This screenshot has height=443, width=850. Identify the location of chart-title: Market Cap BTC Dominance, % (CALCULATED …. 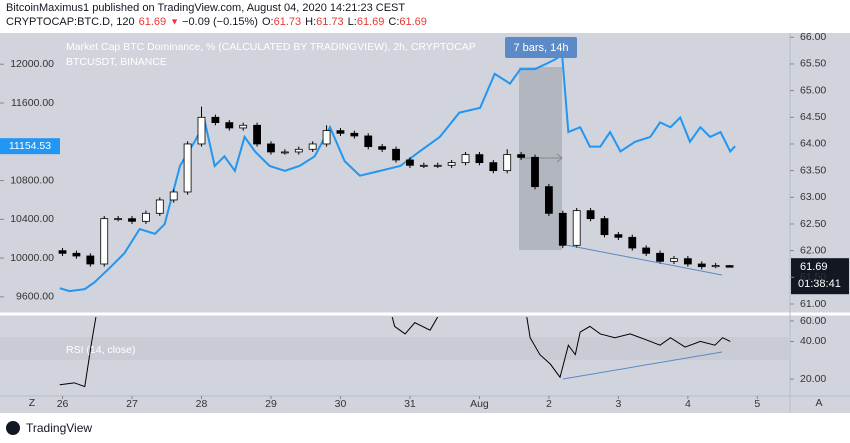
(271, 47).